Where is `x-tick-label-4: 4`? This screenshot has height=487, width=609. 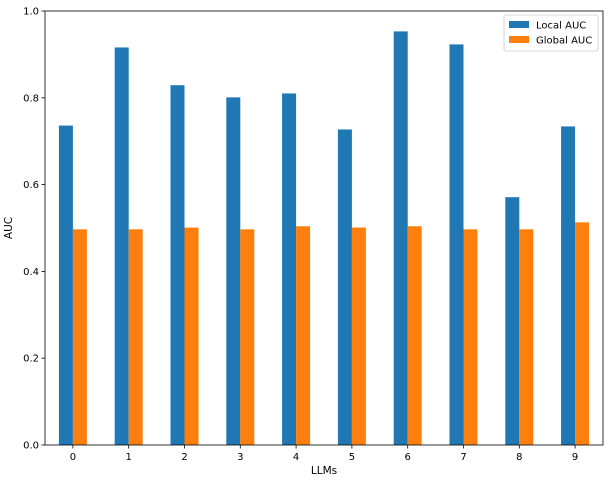 x-tick-label-4: 4 is located at coordinates (296, 457).